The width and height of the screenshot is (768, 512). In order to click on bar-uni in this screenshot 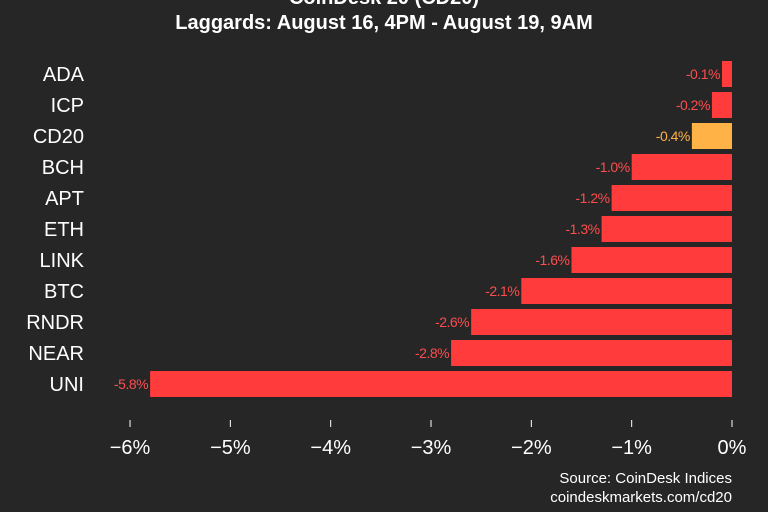, I will do `click(441, 384)`.